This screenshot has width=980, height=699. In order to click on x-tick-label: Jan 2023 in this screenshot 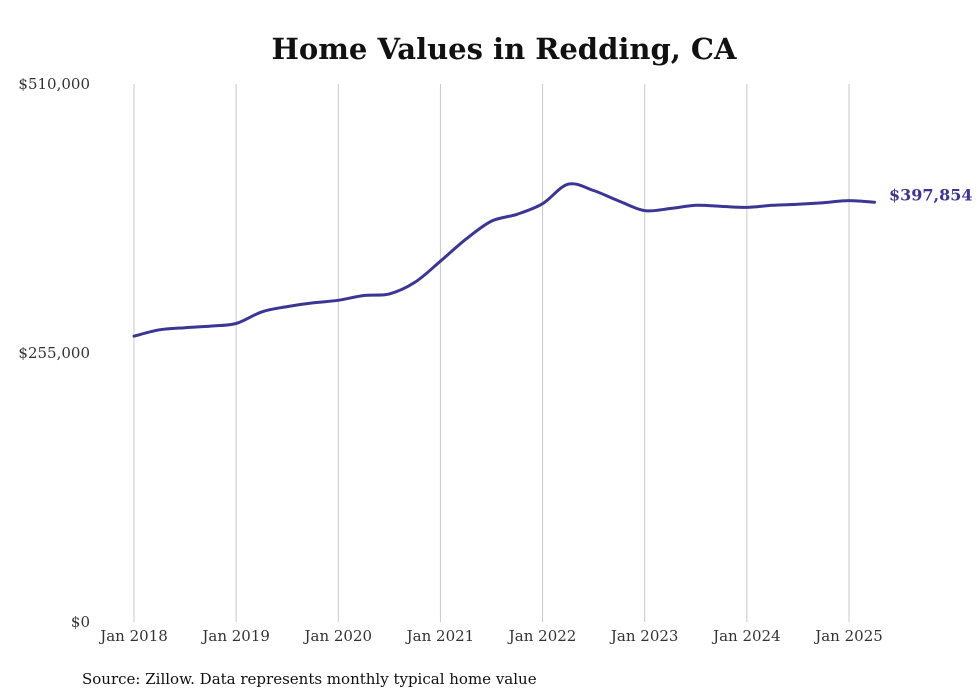, I will do `click(644, 636)`.